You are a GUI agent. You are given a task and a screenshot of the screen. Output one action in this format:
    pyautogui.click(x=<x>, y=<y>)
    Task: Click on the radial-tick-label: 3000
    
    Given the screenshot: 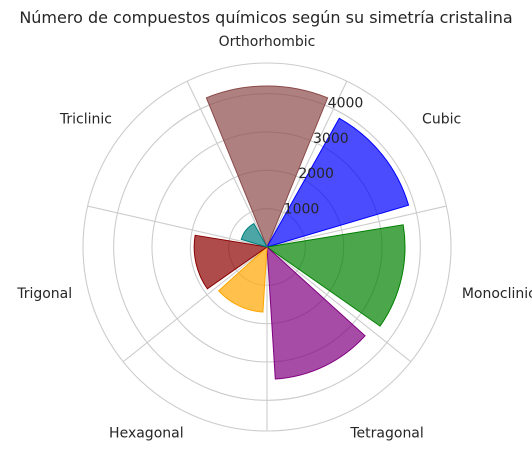 What is the action you would take?
    pyautogui.click(x=331, y=139)
    